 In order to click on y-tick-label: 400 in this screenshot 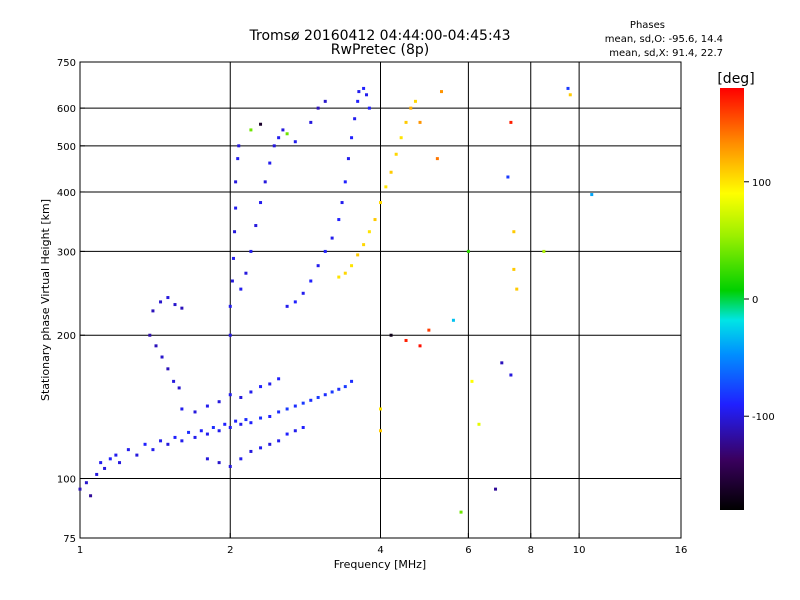, I will do `click(66, 193)`.